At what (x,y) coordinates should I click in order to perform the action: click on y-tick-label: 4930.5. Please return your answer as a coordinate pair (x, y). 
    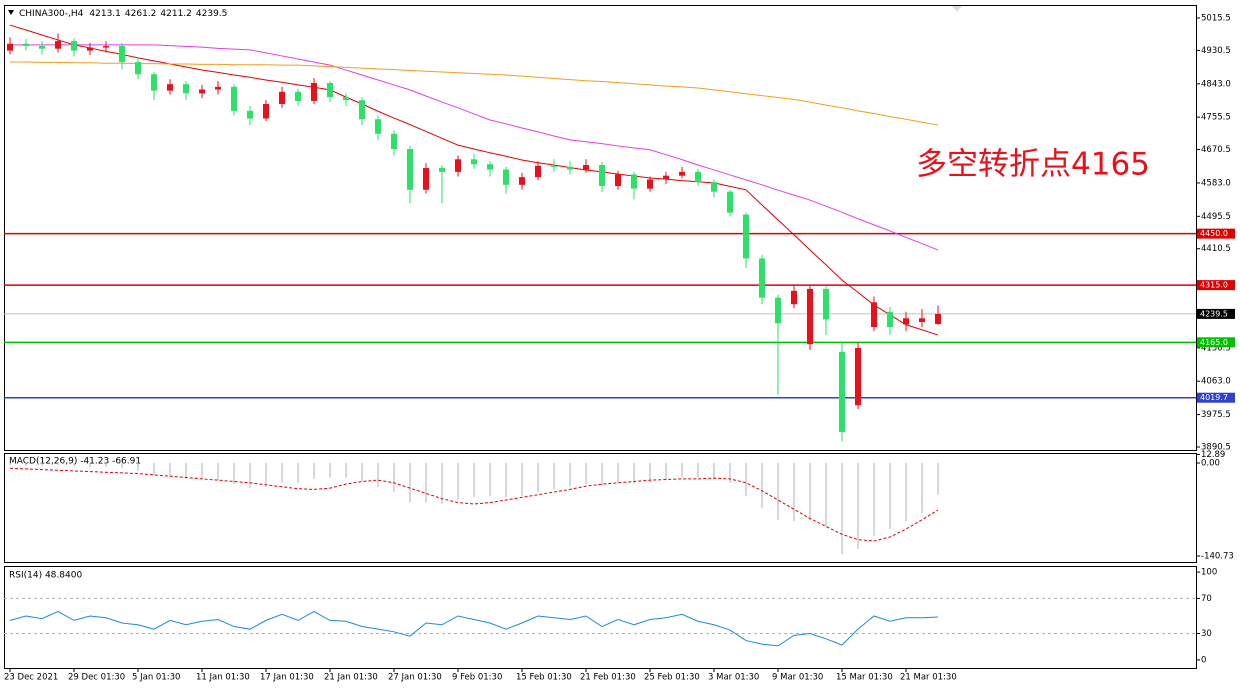
    Looking at the image, I should click on (1216, 51).